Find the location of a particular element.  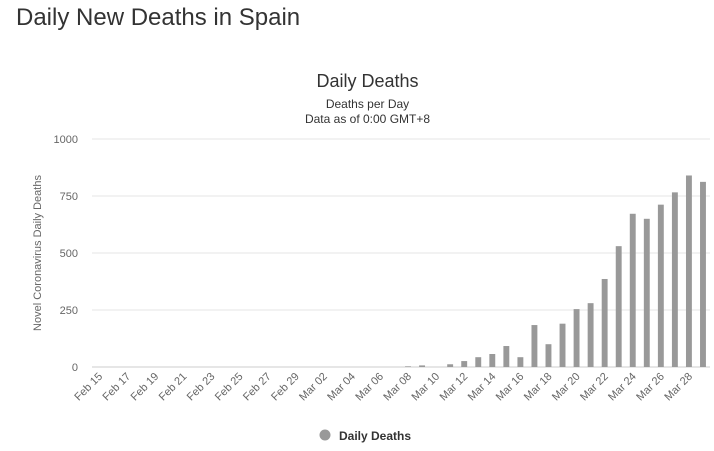

y-tick-label: 500 is located at coordinates (69, 254).